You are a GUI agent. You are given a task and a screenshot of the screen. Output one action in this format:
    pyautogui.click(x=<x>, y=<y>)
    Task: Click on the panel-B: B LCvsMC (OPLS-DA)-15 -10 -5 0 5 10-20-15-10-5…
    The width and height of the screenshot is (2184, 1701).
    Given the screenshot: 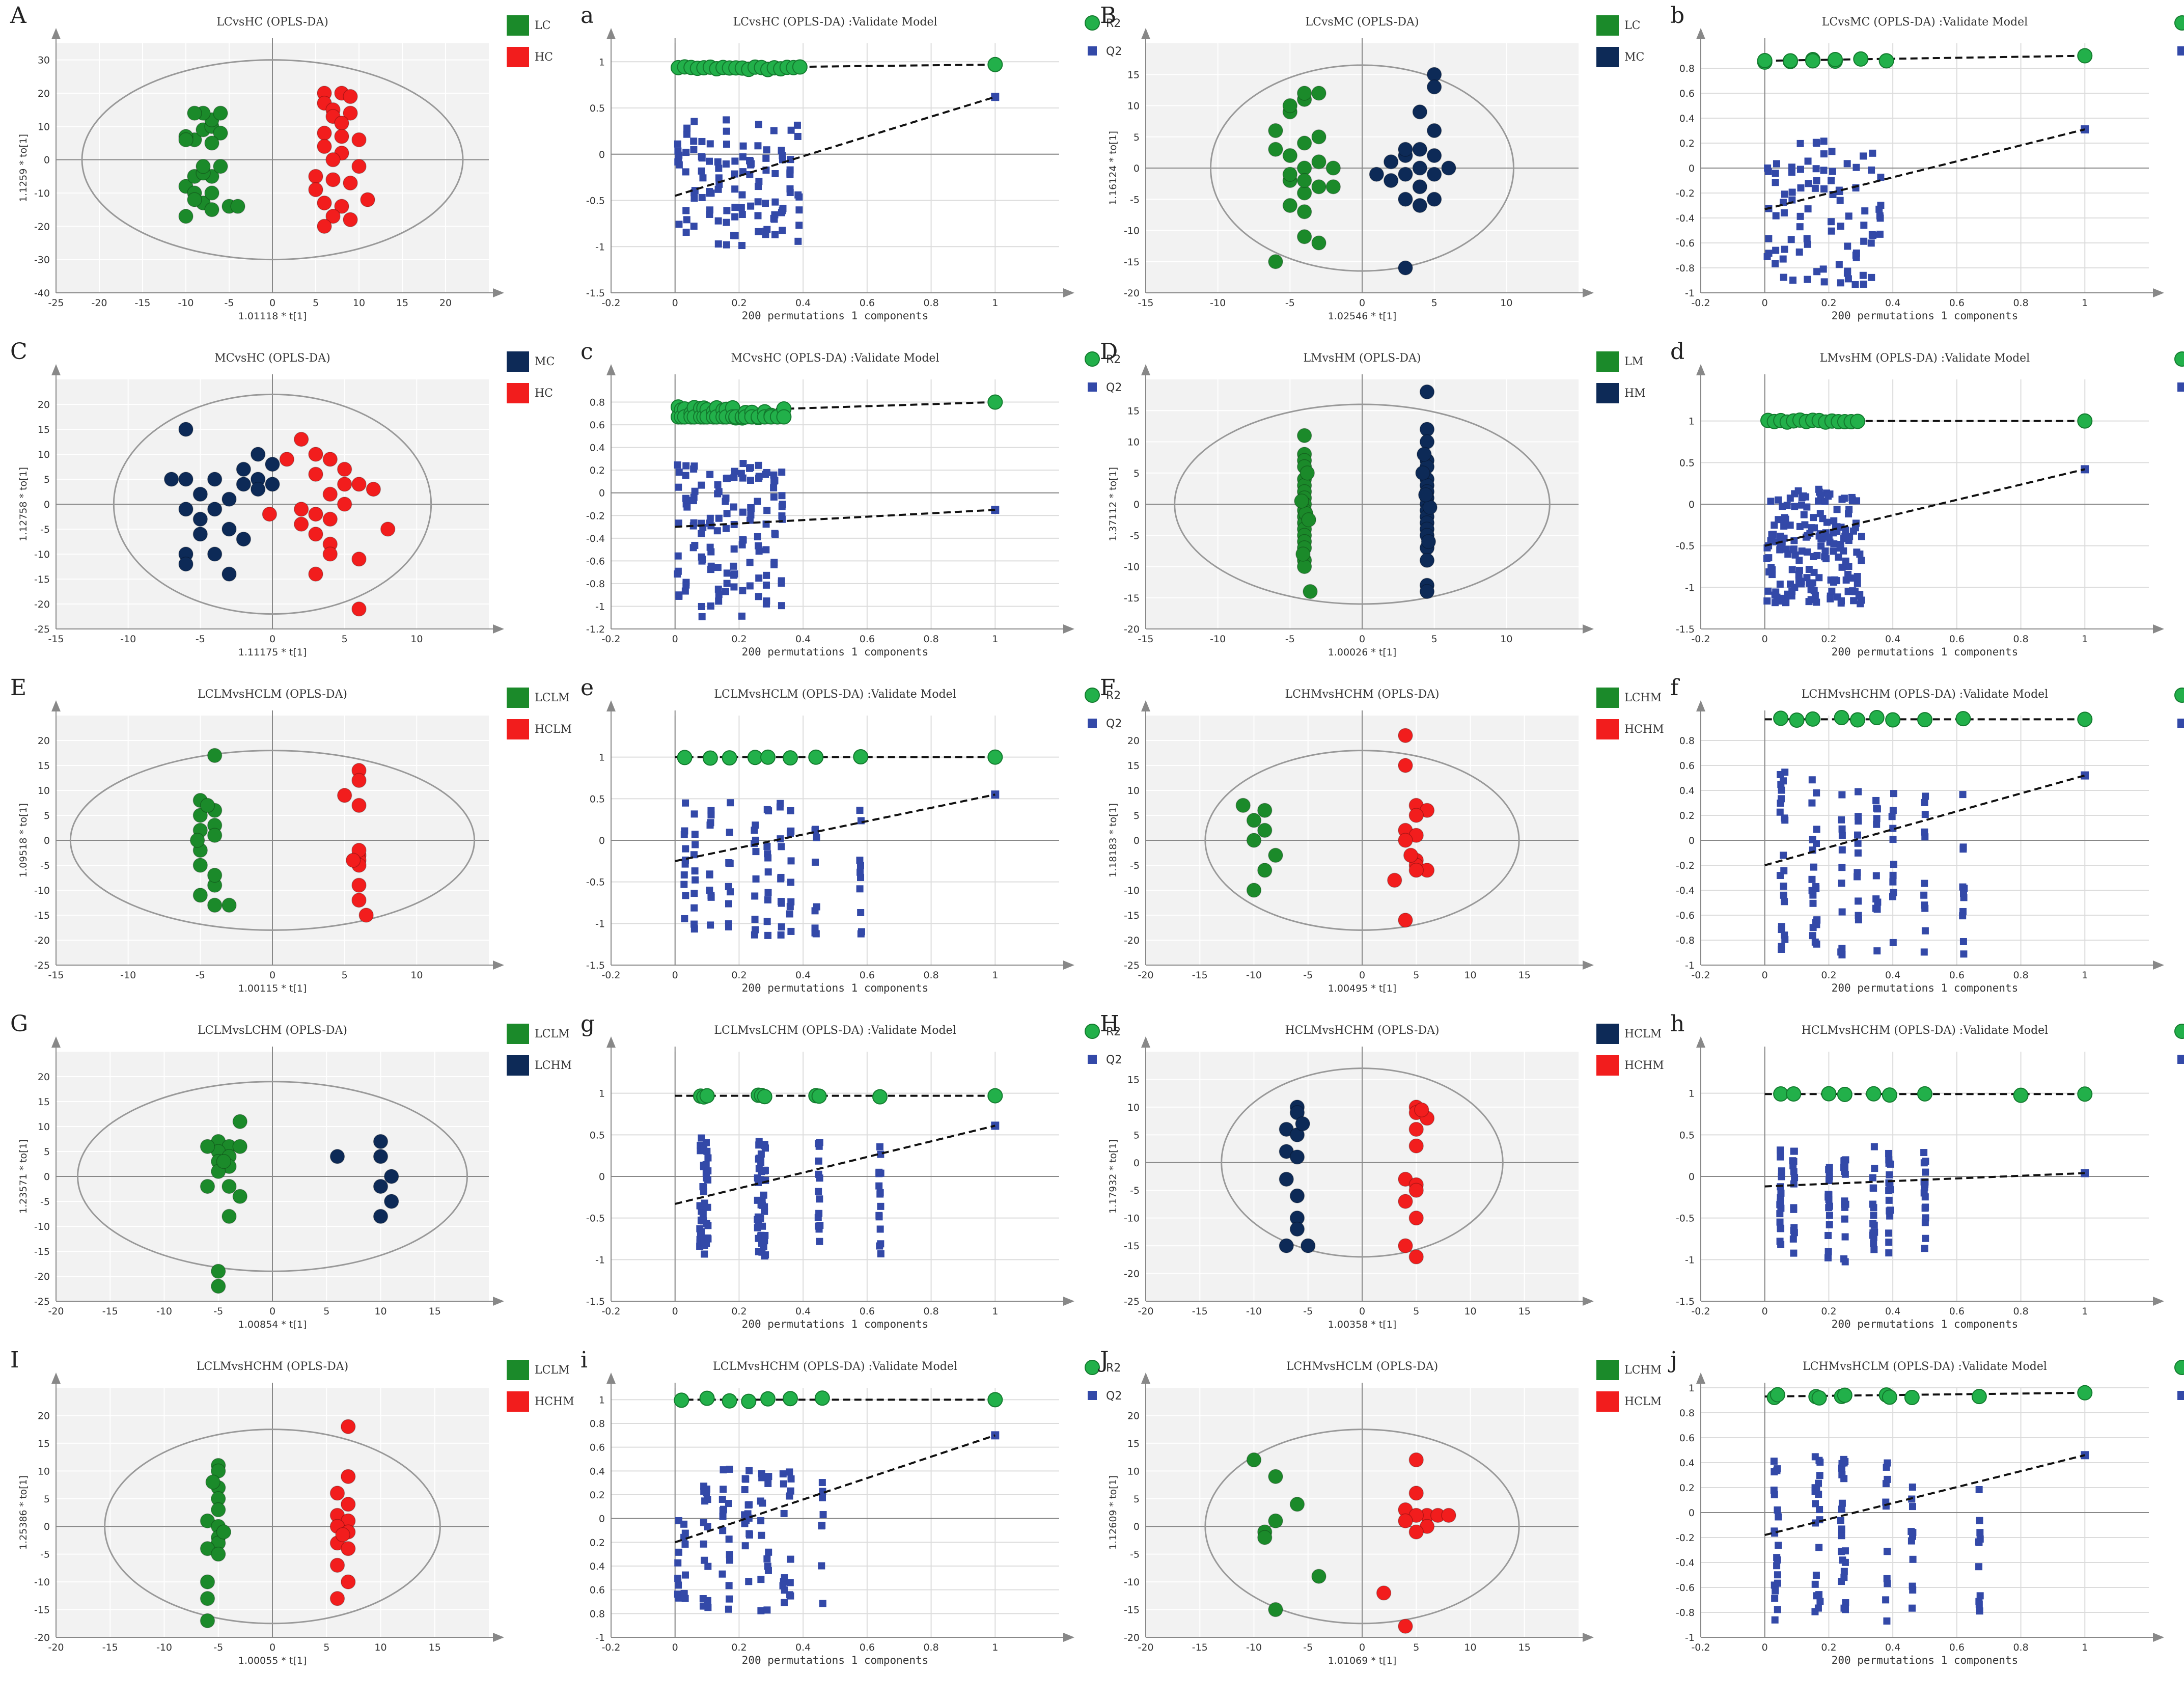 What is the action you would take?
    pyautogui.click(x=1372, y=162)
    